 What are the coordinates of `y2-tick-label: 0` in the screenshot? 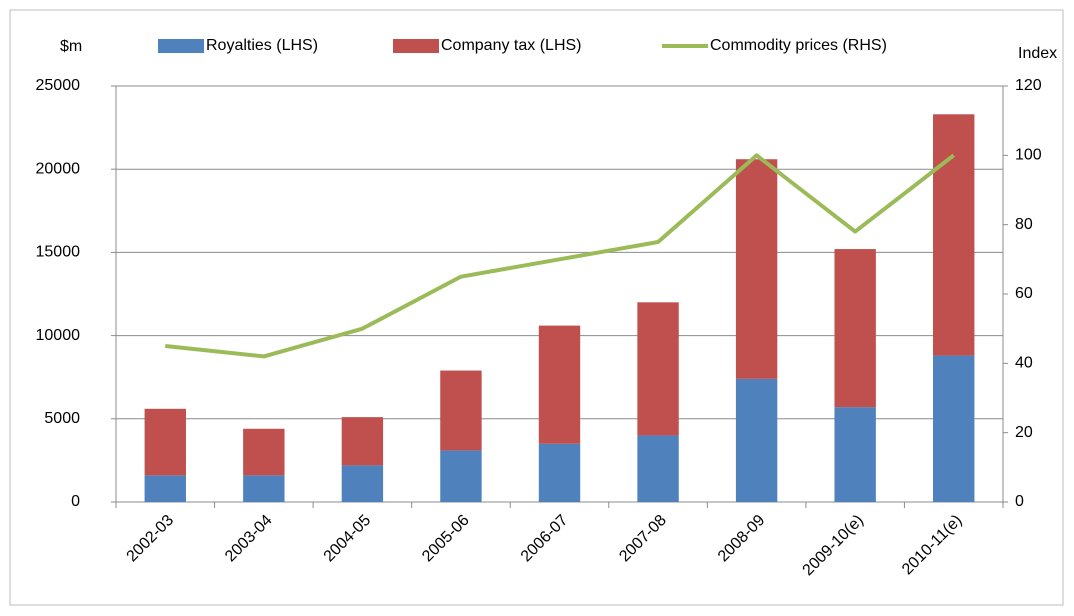 It's located at (1019, 501).